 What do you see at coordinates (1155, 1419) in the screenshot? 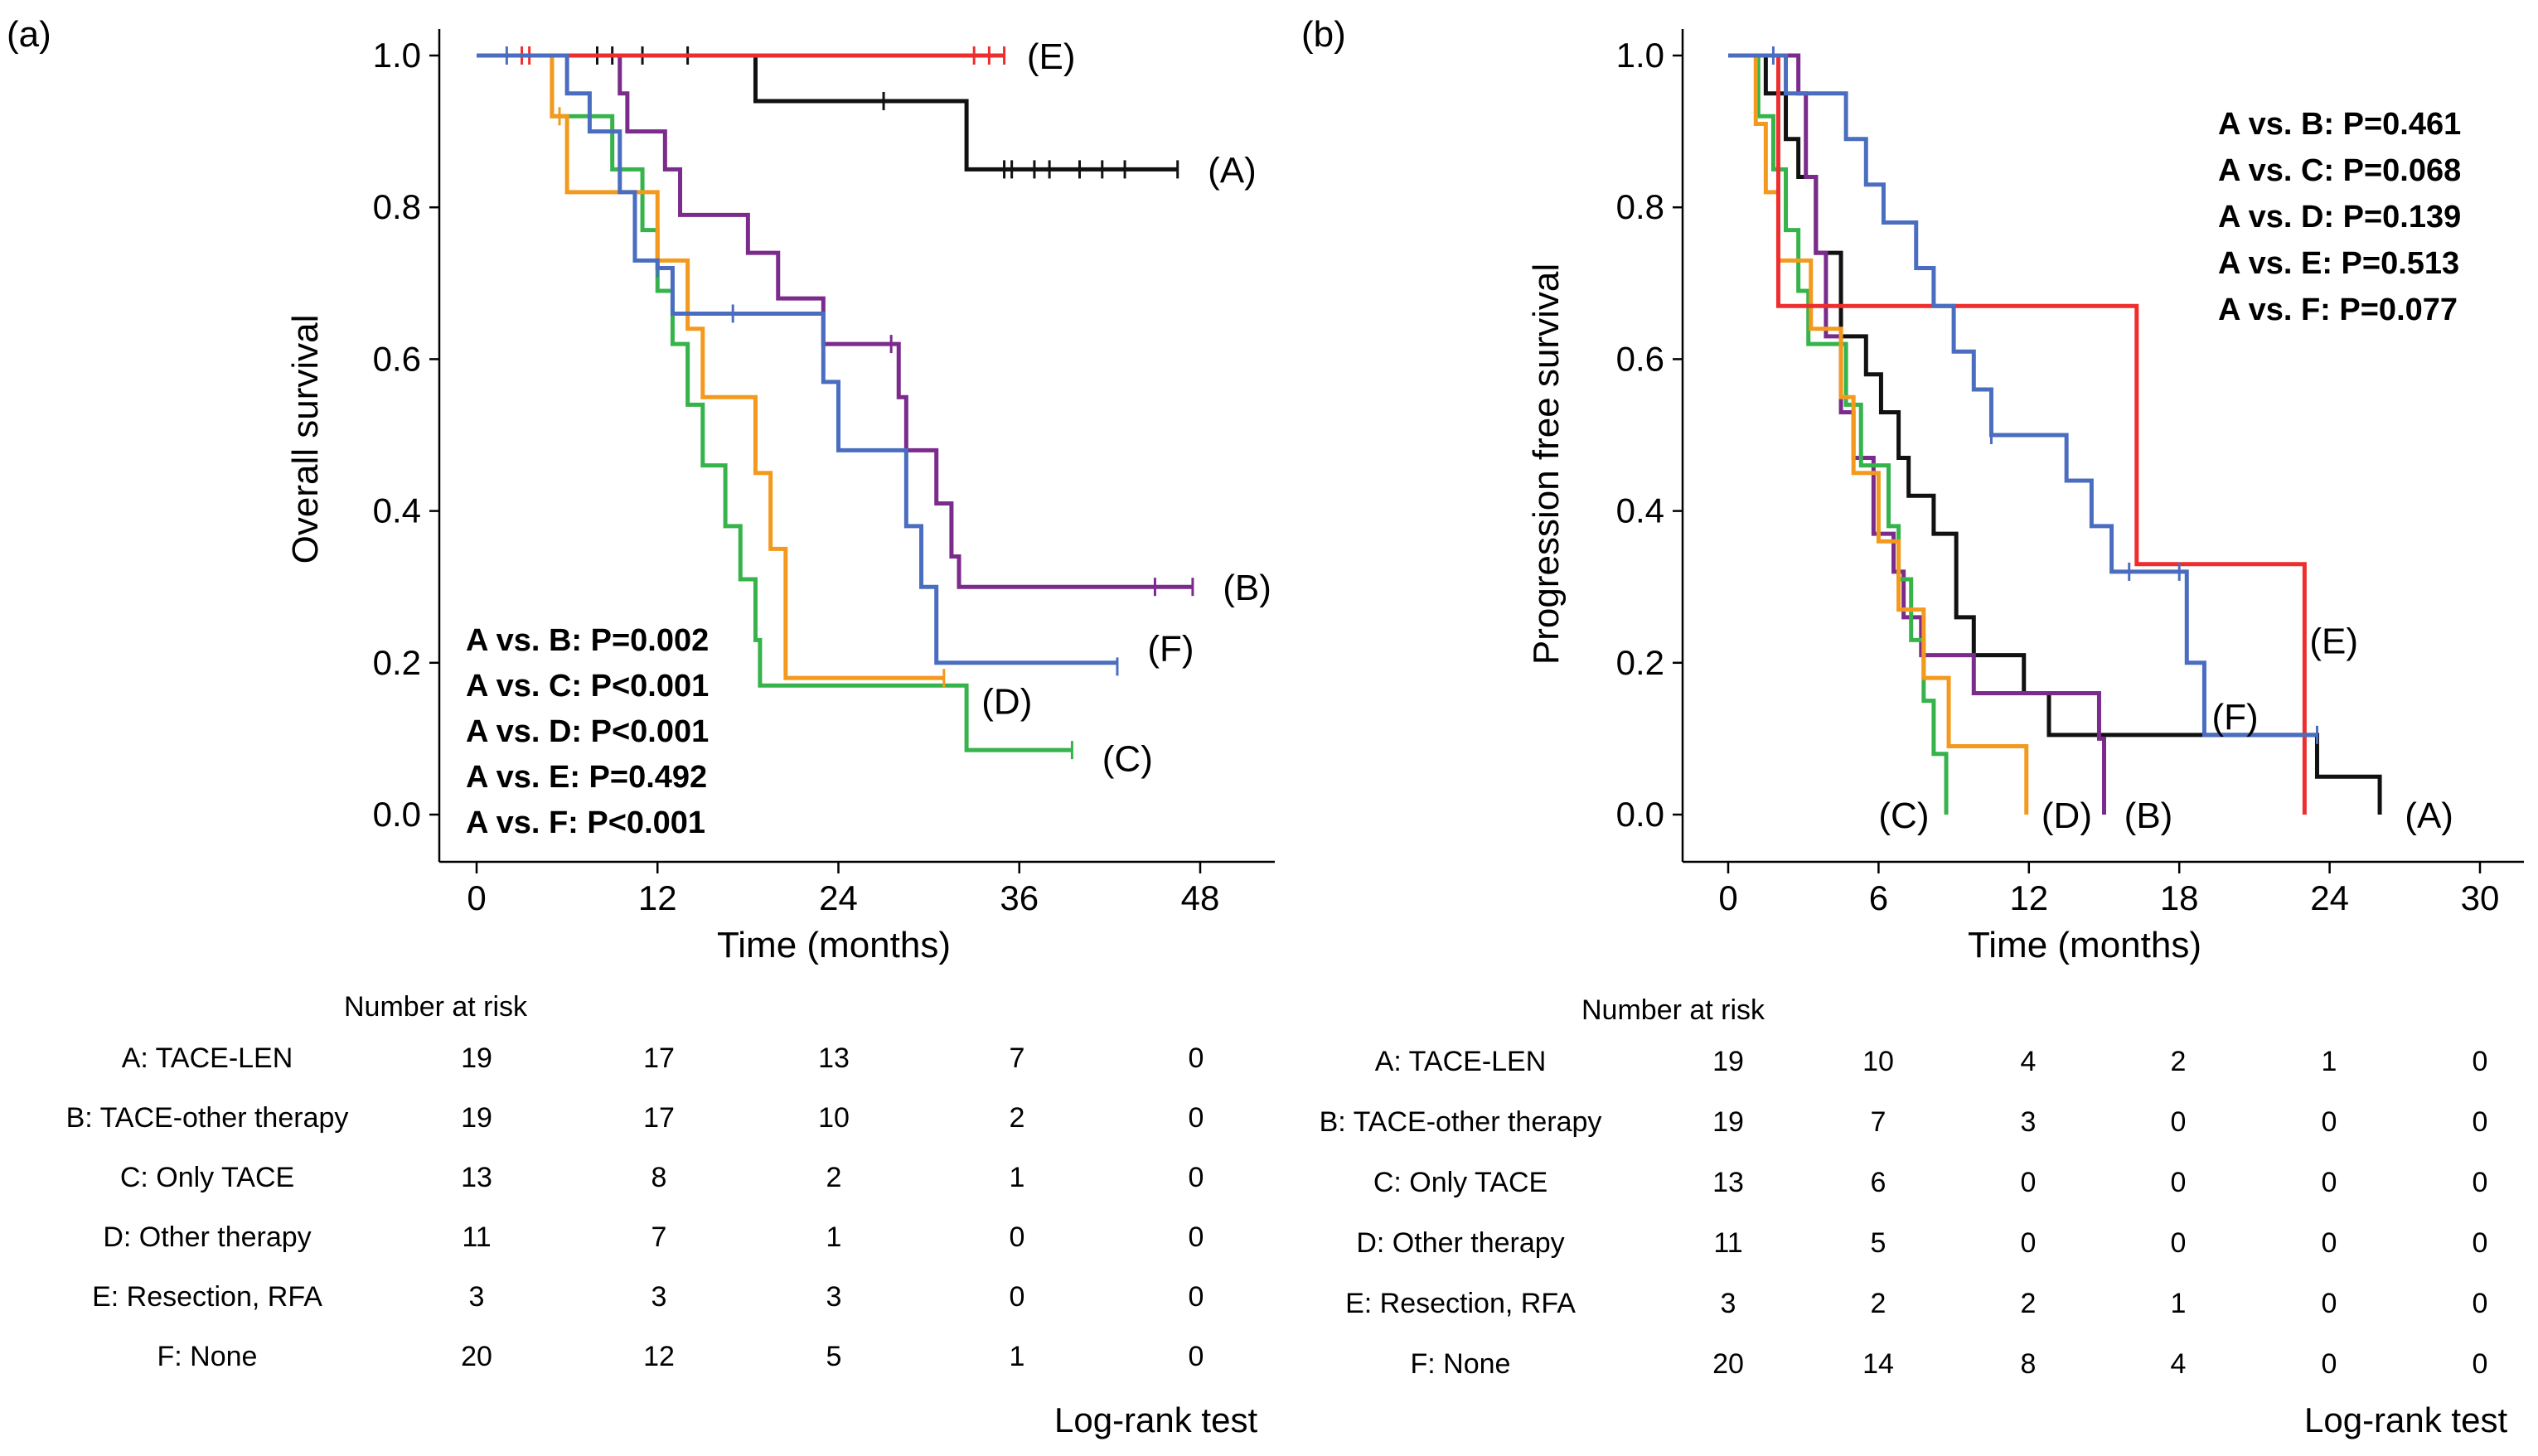
I see `logrank-footer: Log-rank test` at bounding box center [1155, 1419].